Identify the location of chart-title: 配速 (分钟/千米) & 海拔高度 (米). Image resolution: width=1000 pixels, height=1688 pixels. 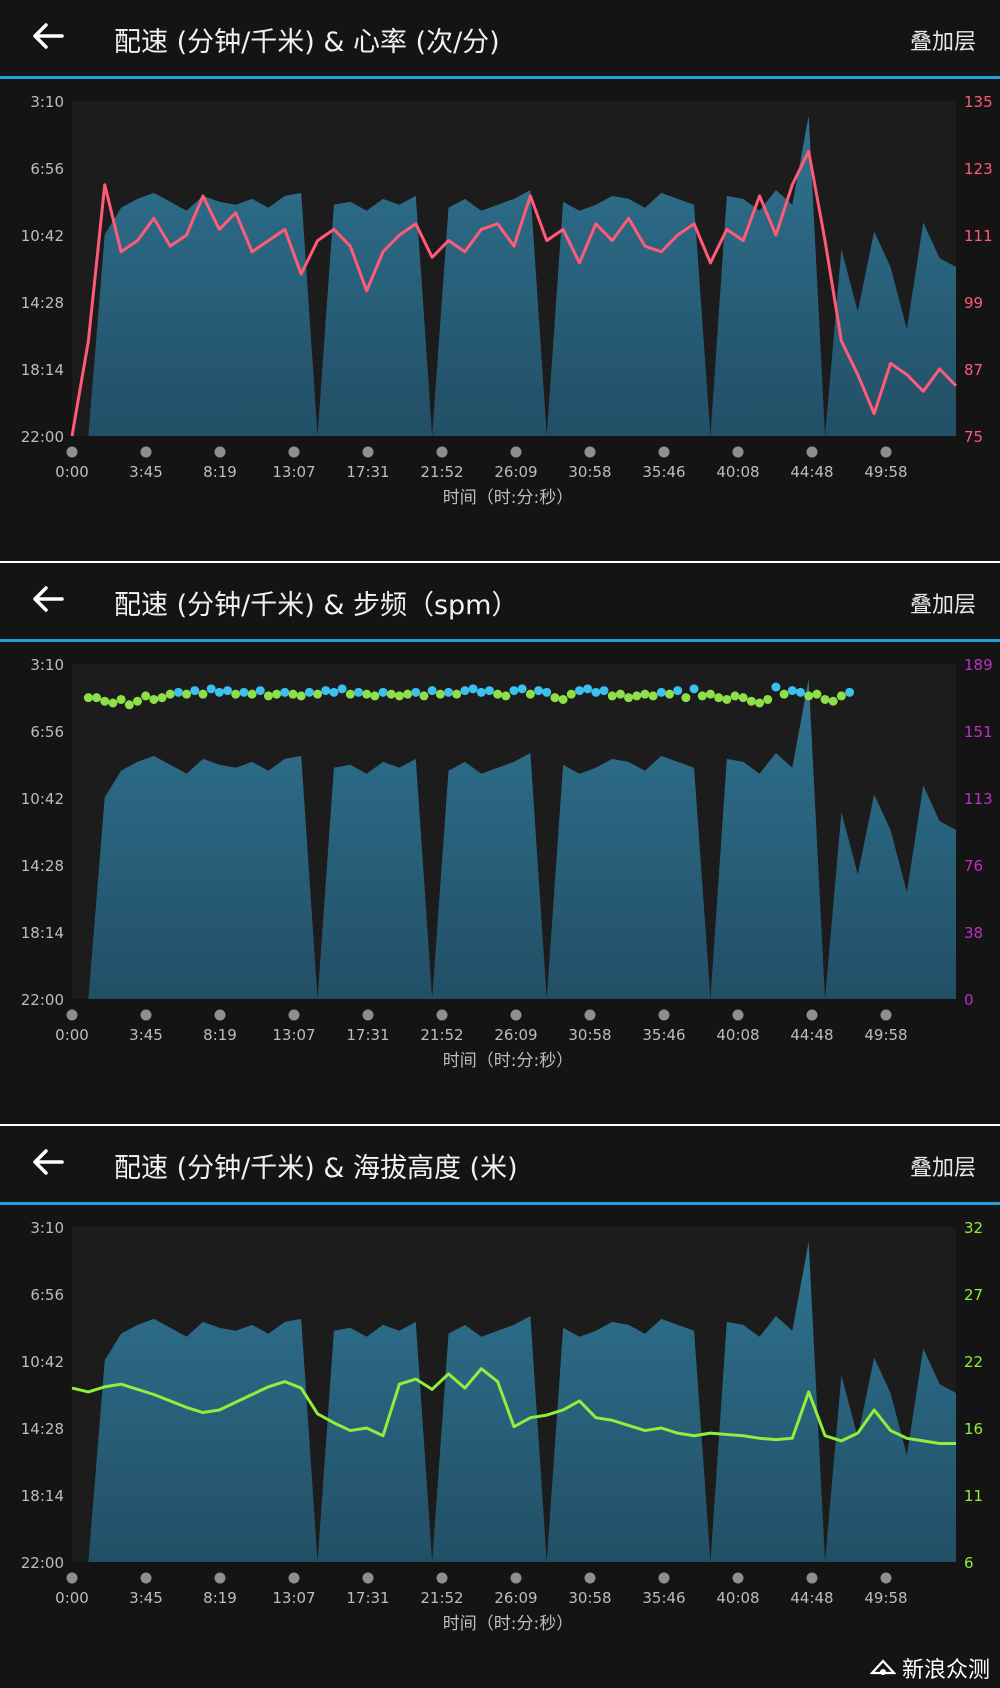
(316, 1168).